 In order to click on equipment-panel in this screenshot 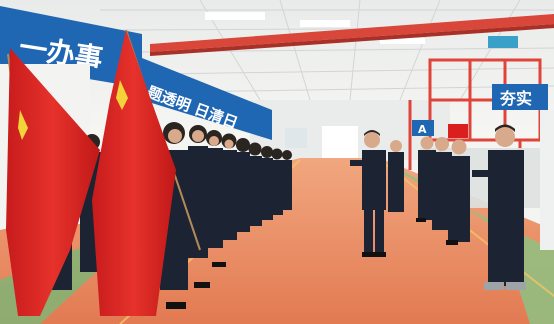, I will do `click(503, 42)`.